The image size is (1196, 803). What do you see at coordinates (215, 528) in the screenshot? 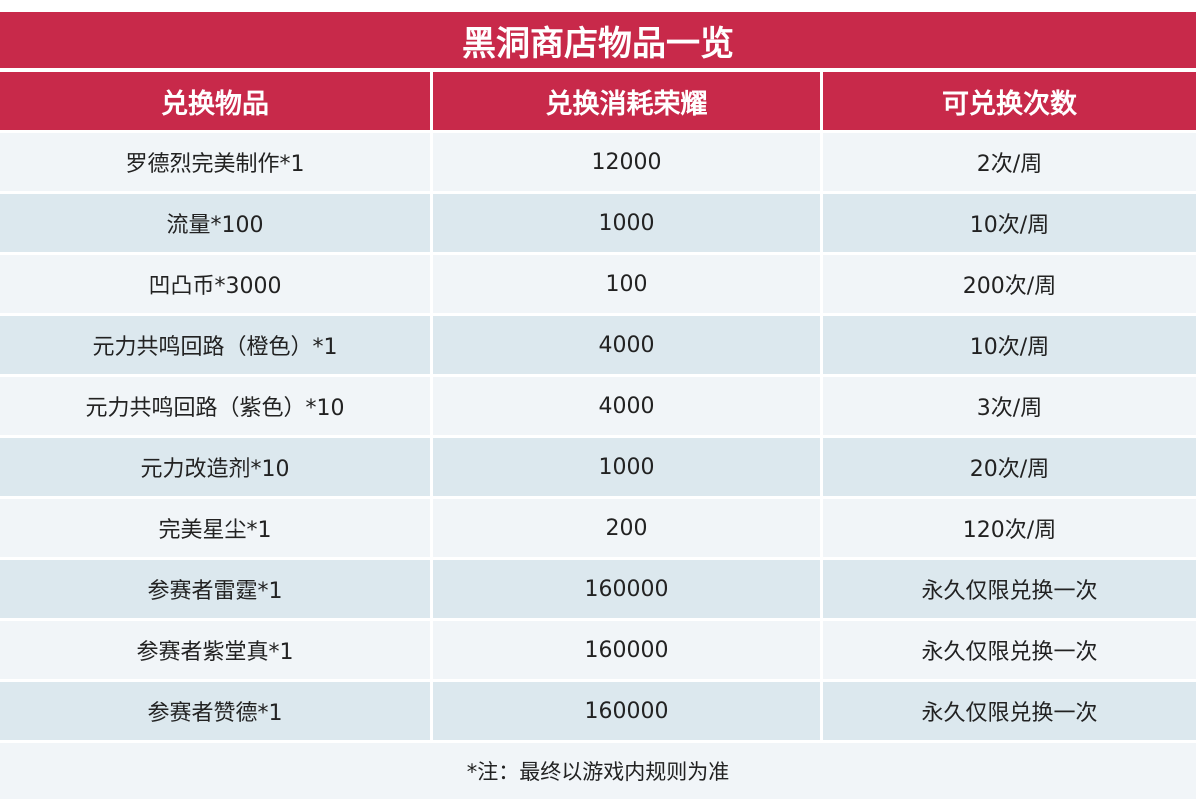
I see `table-cell: 完美星尘*1` at bounding box center [215, 528].